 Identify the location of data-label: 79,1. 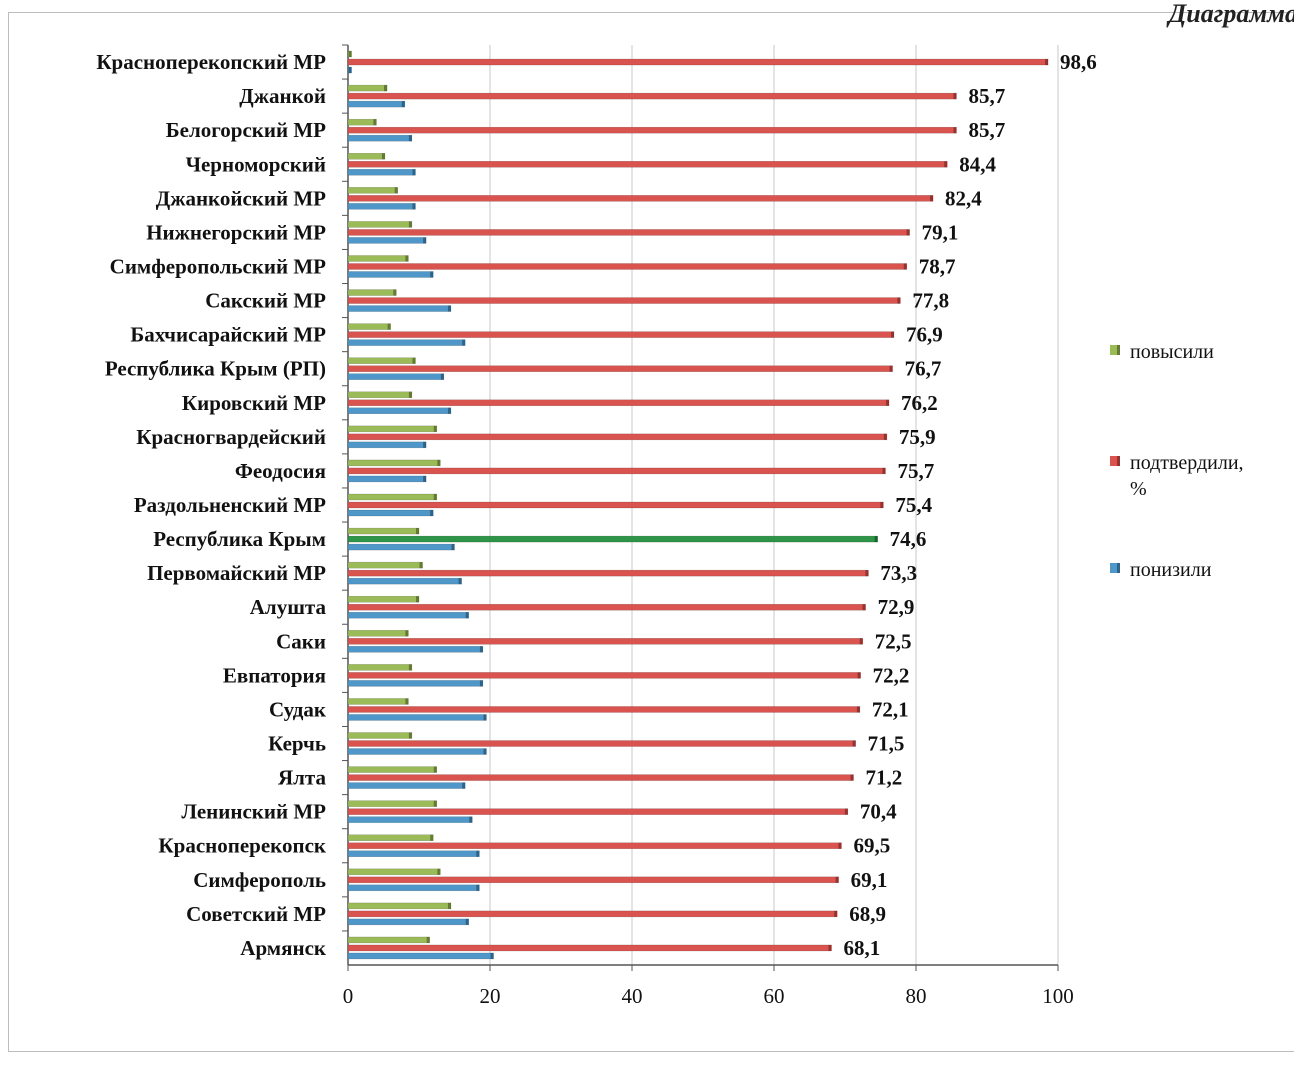
(940, 232).